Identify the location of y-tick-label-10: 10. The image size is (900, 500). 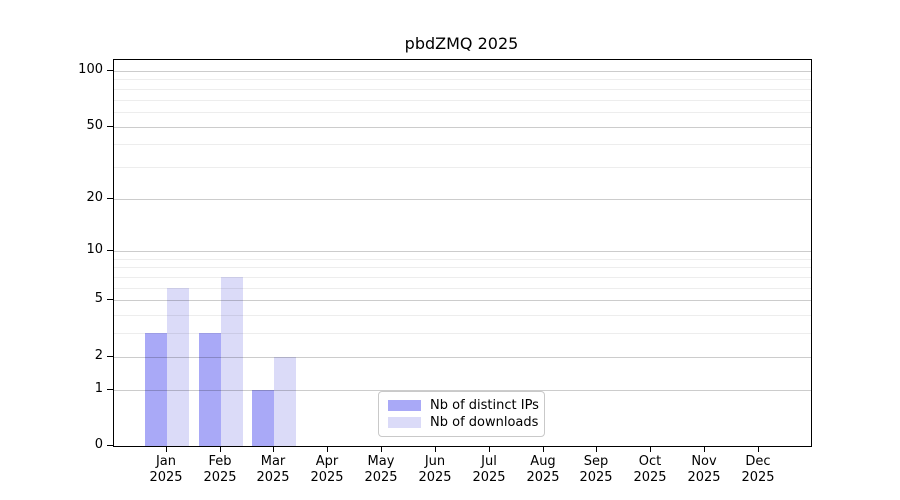
(94, 249).